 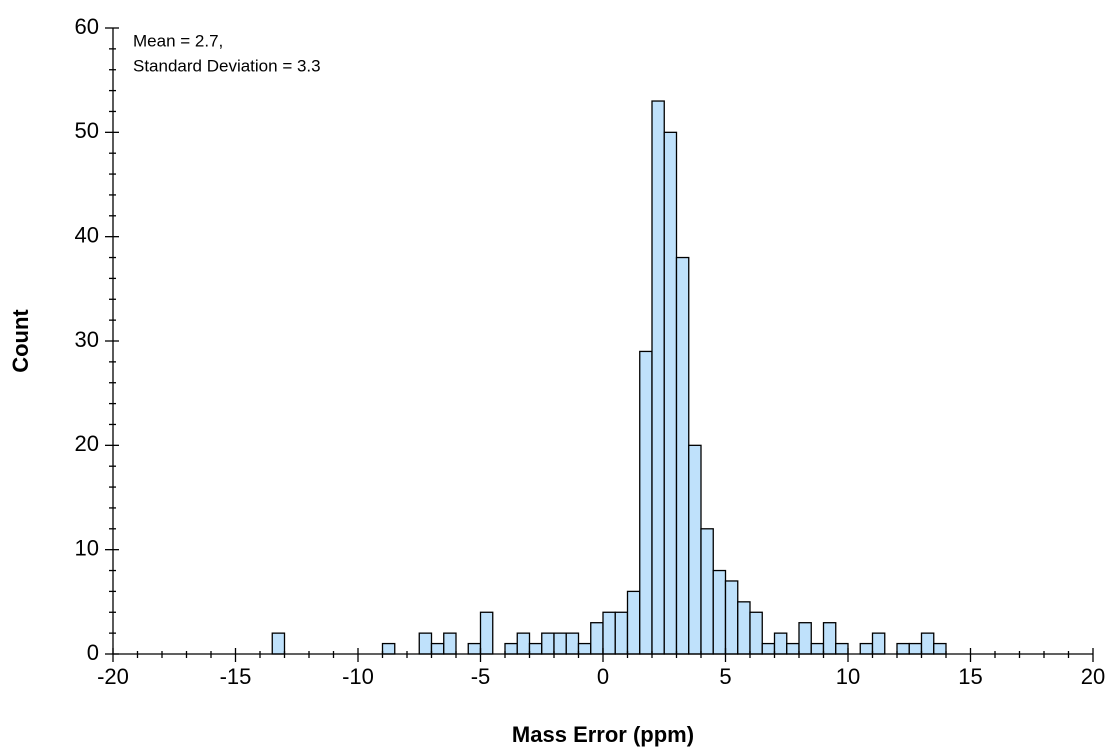 I want to click on annotation: Mean = 2.7,, so click(x=178, y=40).